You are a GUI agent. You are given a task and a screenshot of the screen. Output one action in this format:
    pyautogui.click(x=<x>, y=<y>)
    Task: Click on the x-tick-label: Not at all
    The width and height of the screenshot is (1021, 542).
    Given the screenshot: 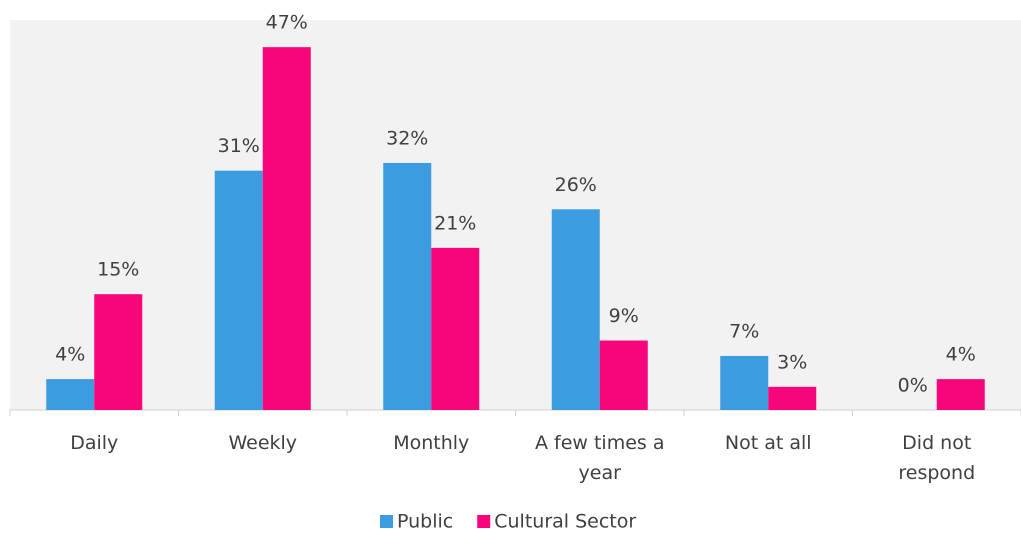 What is the action you would take?
    pyautogui.click(x=768, y=443)
    